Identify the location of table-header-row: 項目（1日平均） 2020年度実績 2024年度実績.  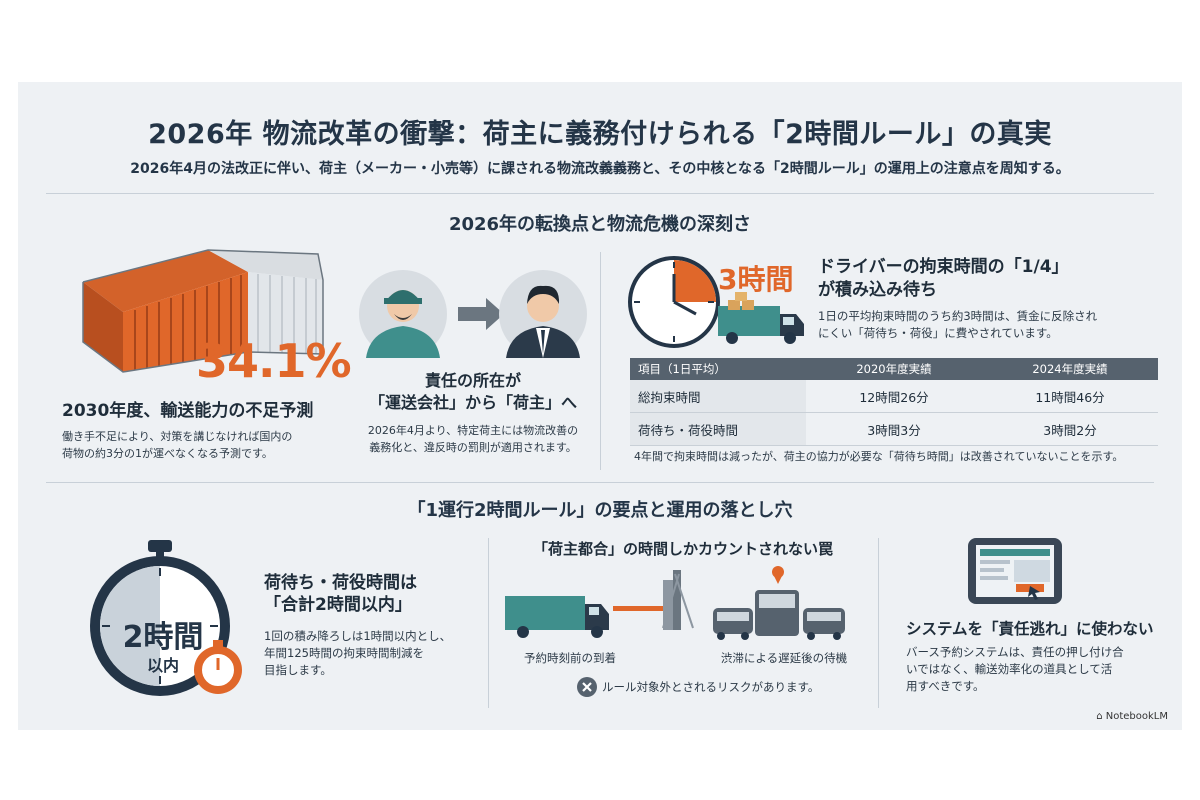
(894, 369).